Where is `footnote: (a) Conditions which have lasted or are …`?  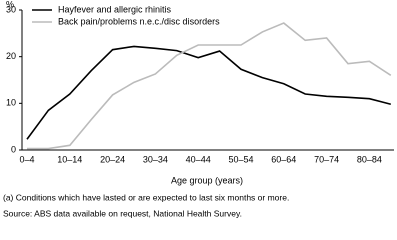 footnote: (a) Conditions which have lasted or are … is located at coordinates (146, 197).